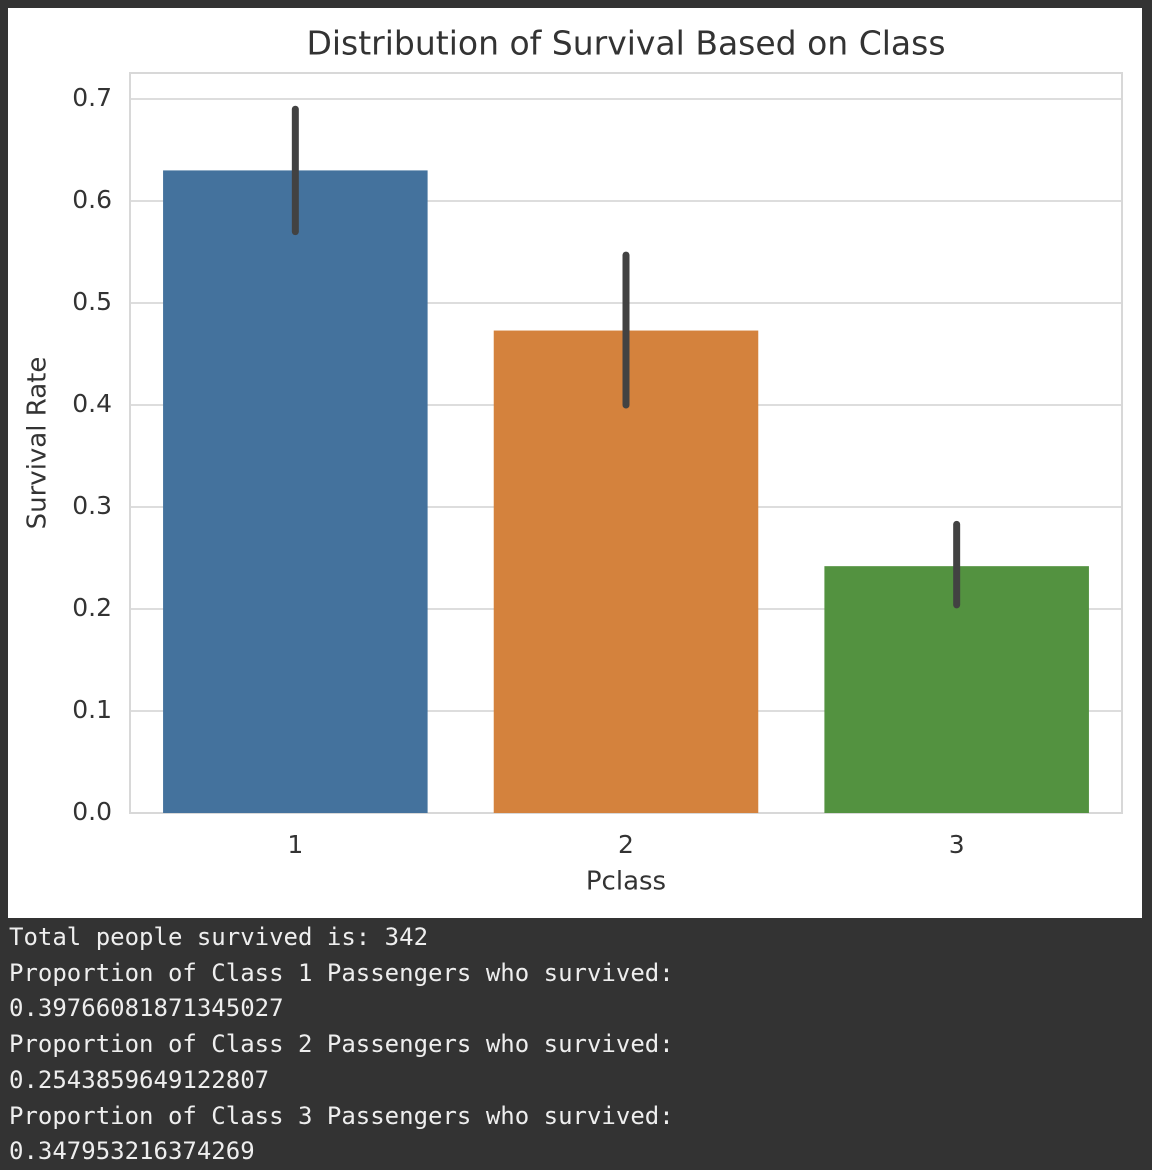  I want to click on console-line: 0.347953216374269, so click(132, 1151).